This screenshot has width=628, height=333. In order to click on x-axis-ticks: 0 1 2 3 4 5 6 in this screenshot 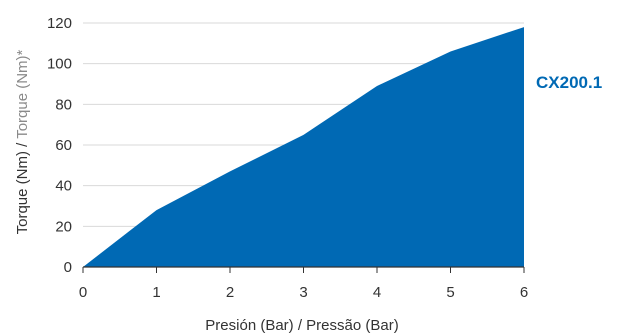, I will do `click(303, 284)`.